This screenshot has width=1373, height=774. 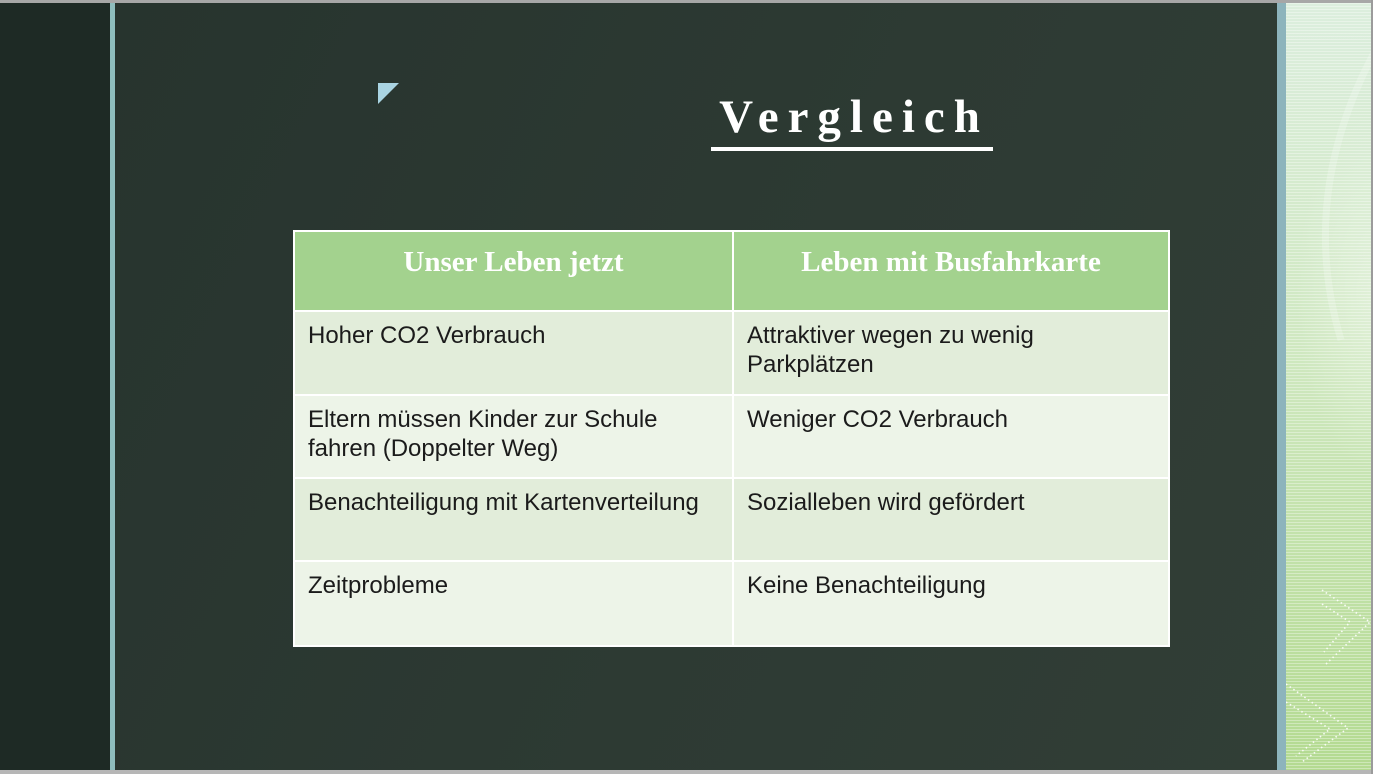 What do you see at coordinates (951, 519) in the screenshot?
I see `table-cell: Sozialleben wird gefördert` at bounding box center [951, 519].